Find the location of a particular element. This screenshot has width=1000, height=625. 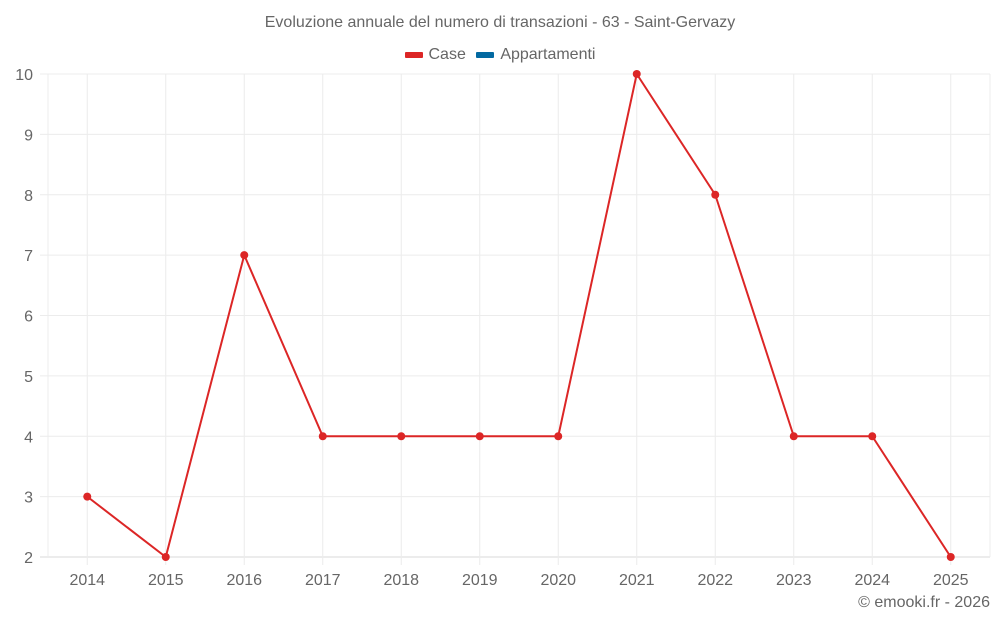

y-axis: 2 3 4 5 6 7 8 9 10 is located at coordinates (24, 317).